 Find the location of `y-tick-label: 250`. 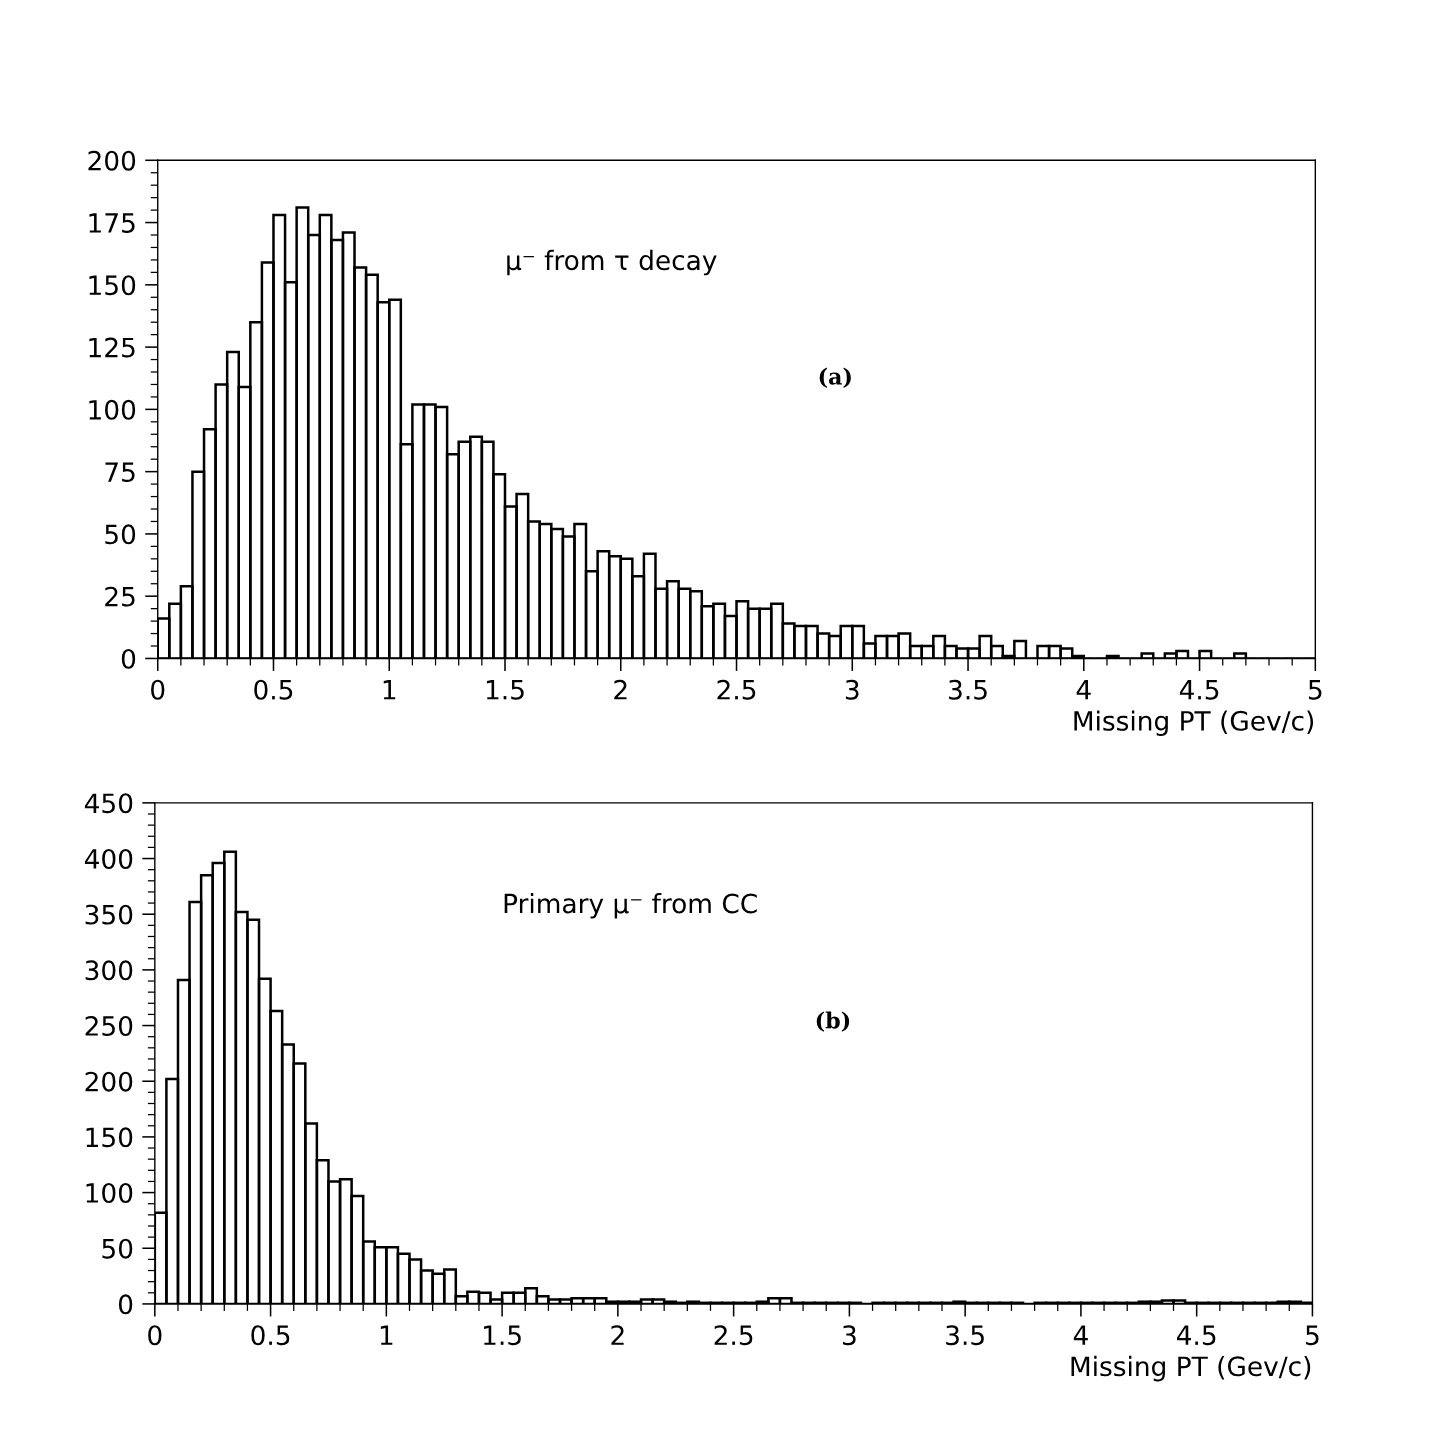

y-tick-label: 250 is located at coordinates (109, 1026).